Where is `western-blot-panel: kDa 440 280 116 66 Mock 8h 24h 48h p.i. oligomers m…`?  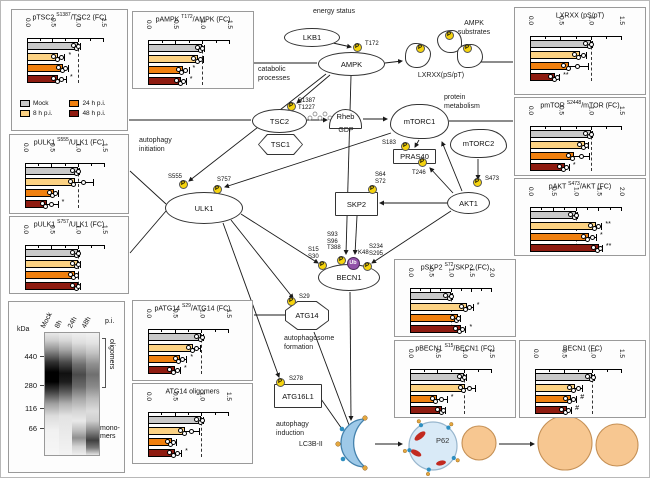 western-blot-panel: kDa 440 280 116 66 Mock 8h 24h 48h p.i. oligomers m… is located at coordinates (66, 387).